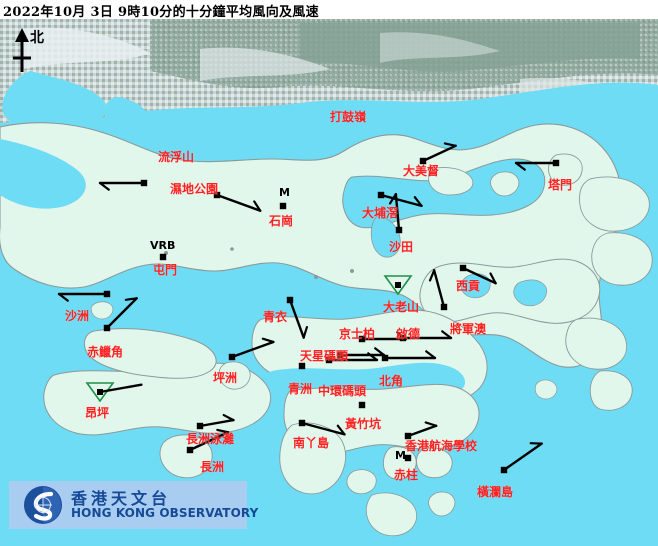  I want to click on hko-logo: 香港天文台 HONG KONG OBSERVATORY, so click(133, 505).